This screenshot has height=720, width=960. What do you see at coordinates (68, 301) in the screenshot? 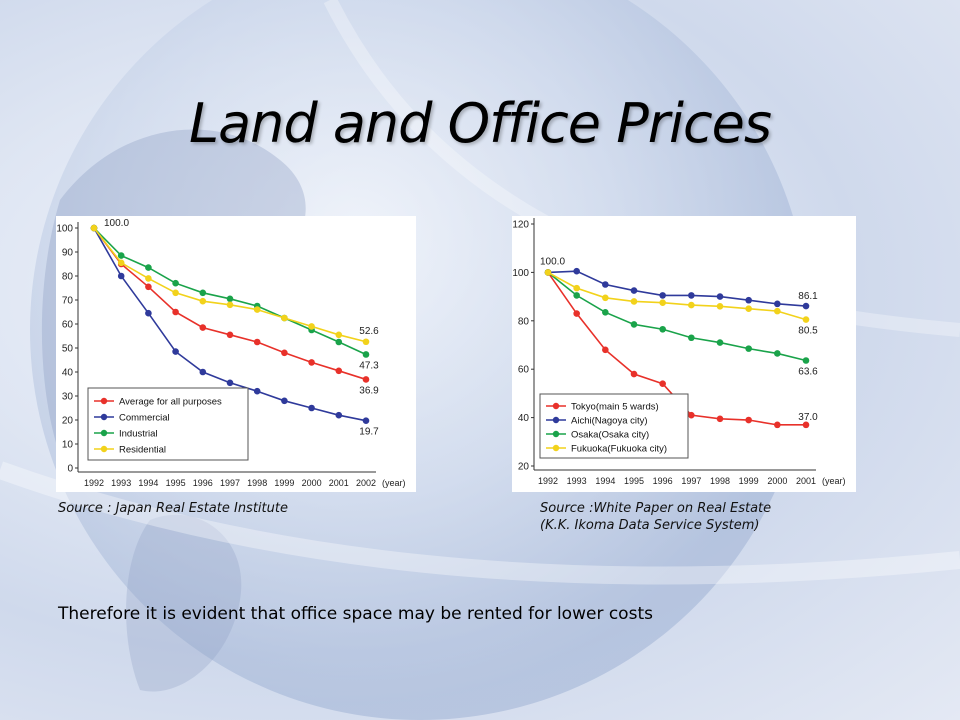
I see `chart1-y-tick-label: 70` at bounding box center [68, 301].